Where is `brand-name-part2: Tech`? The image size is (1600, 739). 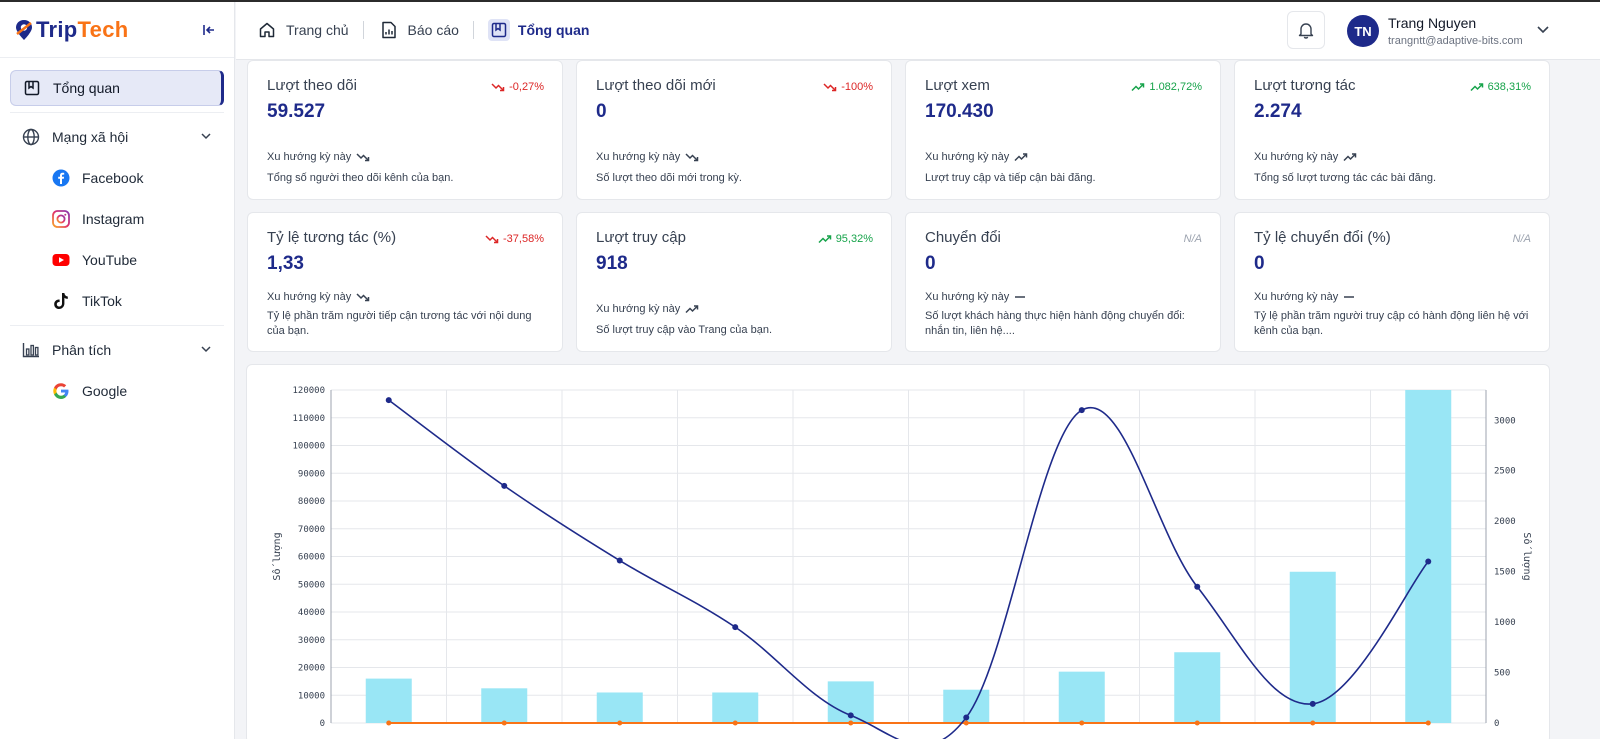 brand-name-part2: Tech is located at coordinates (103, 29).